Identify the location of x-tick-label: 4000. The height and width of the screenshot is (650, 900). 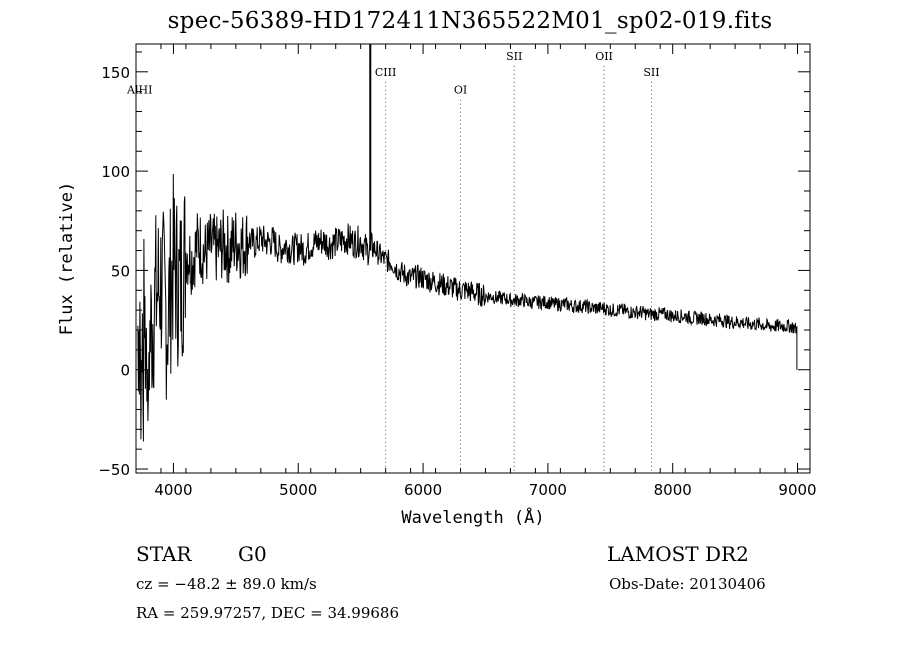
(173, 490).